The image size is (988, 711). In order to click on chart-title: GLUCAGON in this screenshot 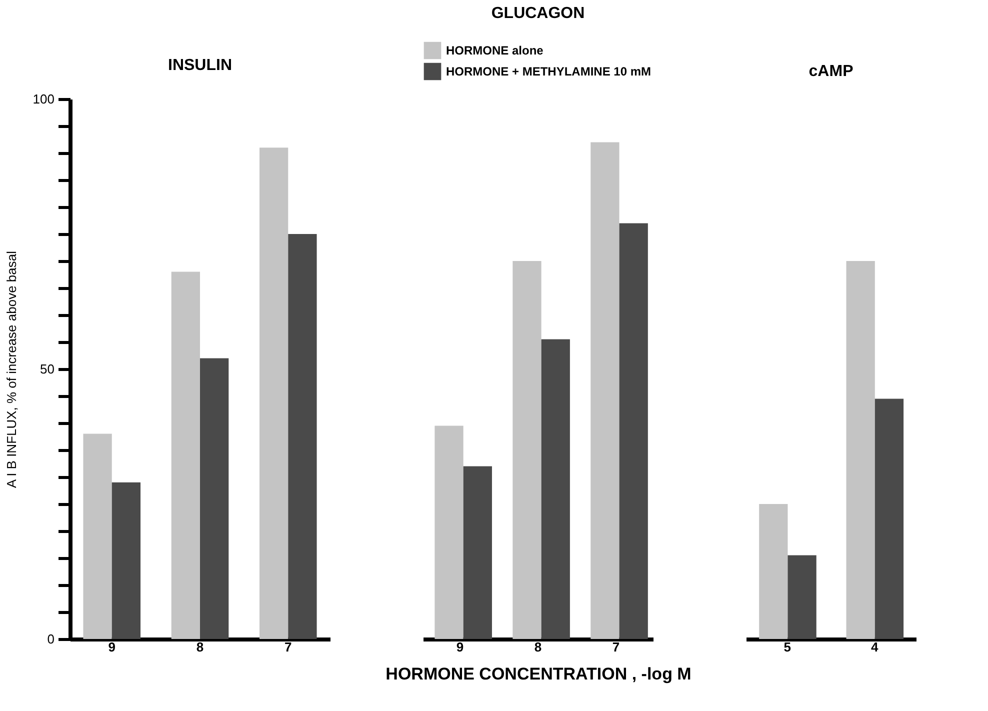, I will do `click(538, 13)`.